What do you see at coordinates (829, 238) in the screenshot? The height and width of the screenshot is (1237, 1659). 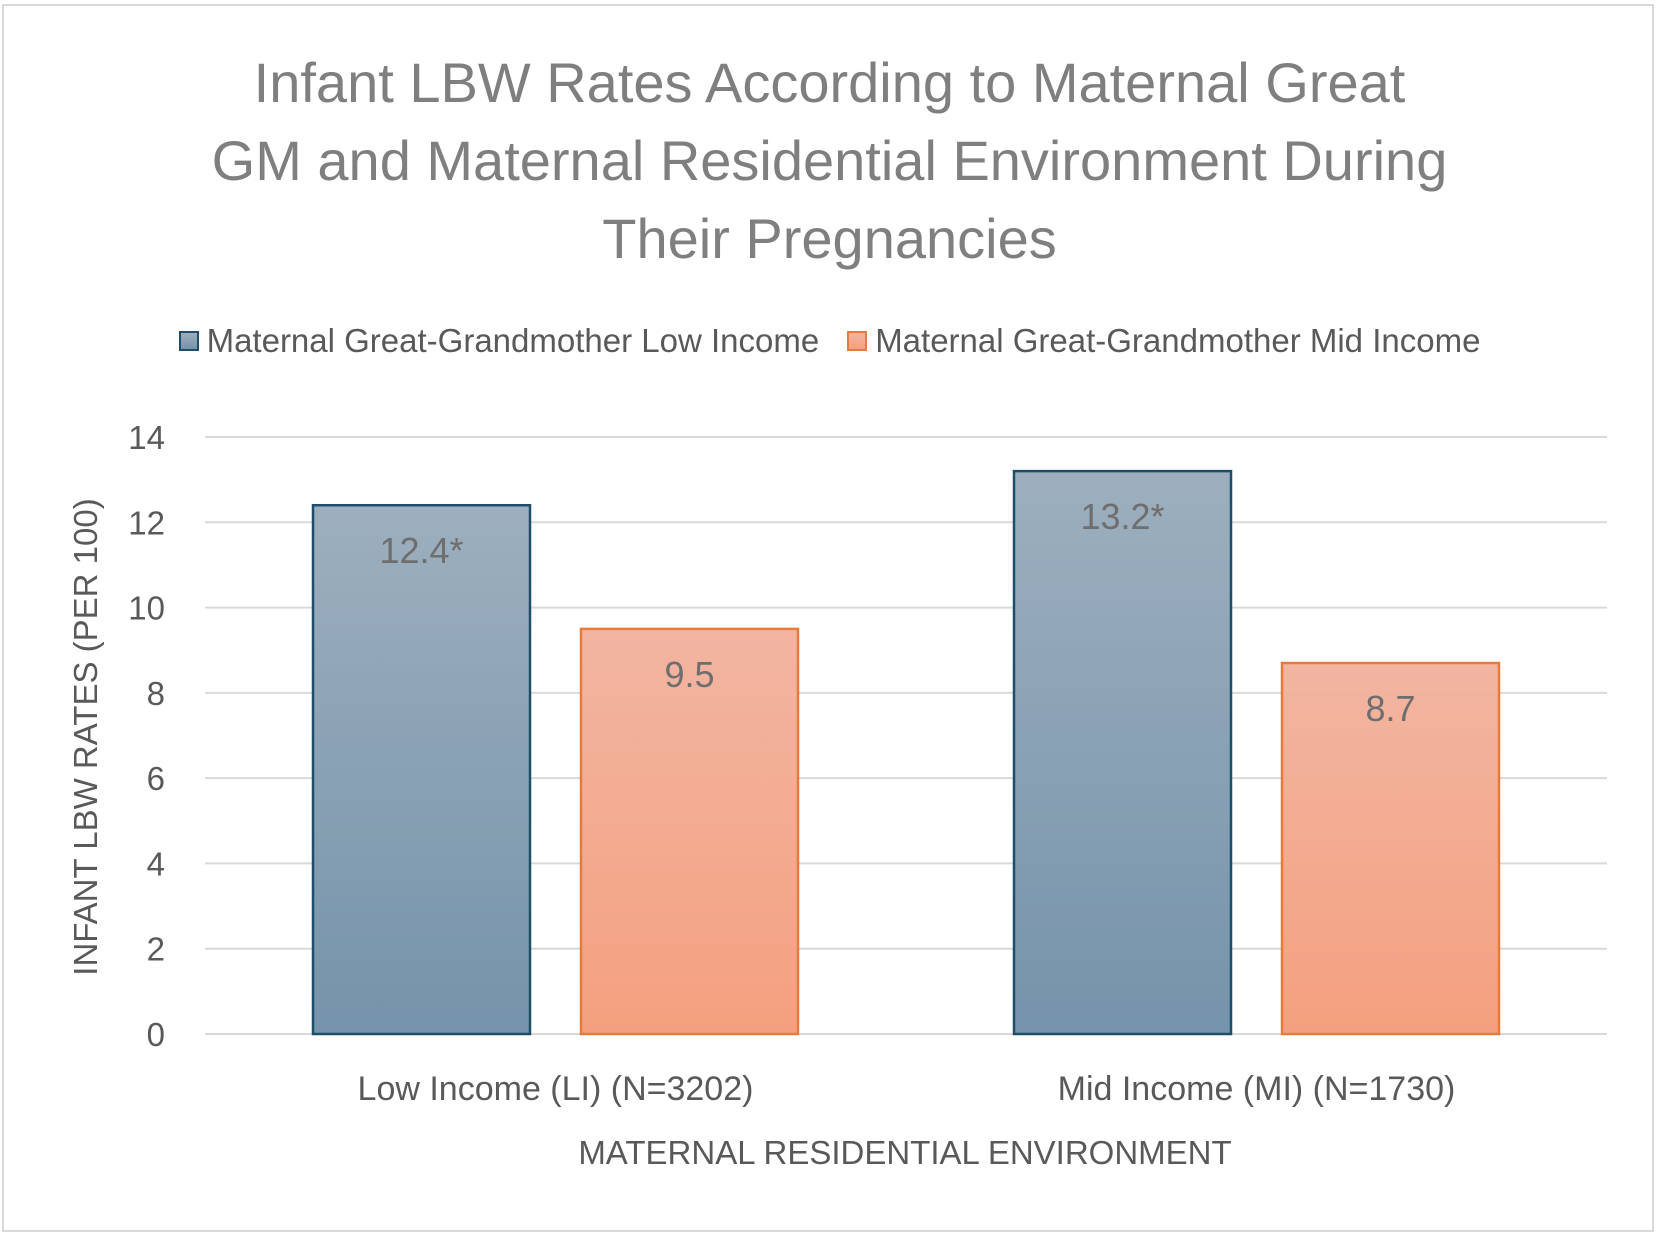 I see `chart-title-line: Their Pregnancies` at bounding box center [829, 238].